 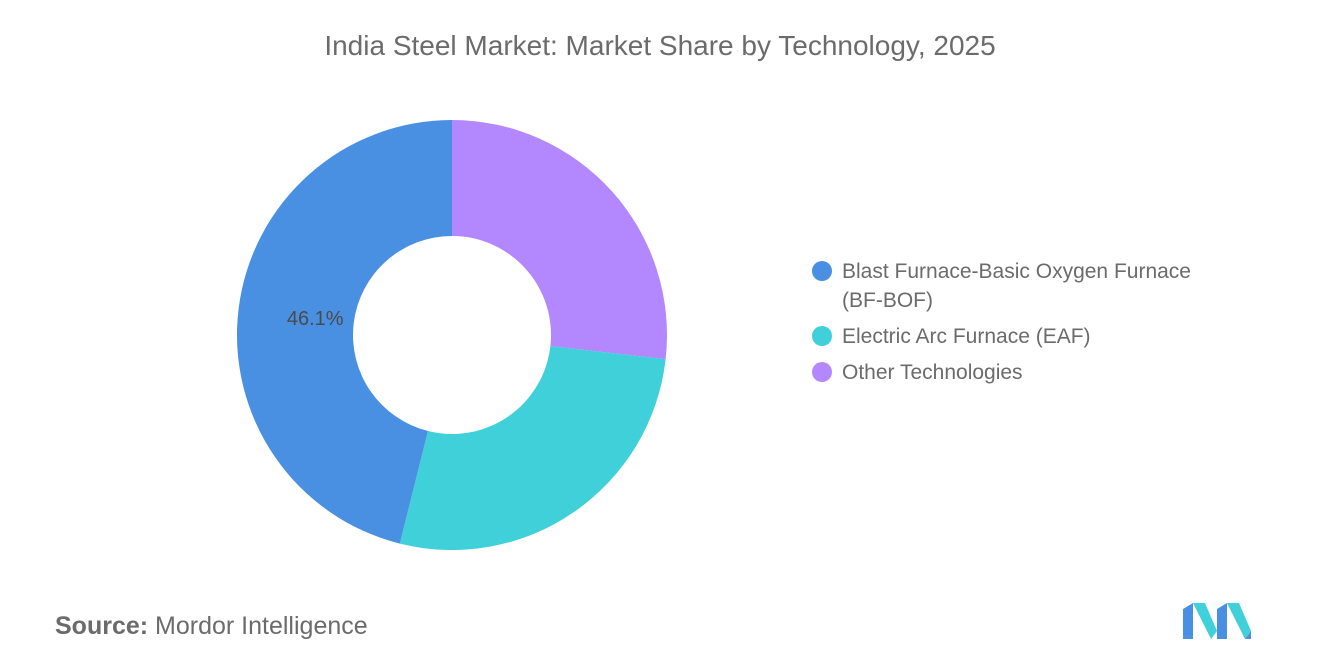 I want to click on mordor-logo-icon, so click(x=1217, y=621).